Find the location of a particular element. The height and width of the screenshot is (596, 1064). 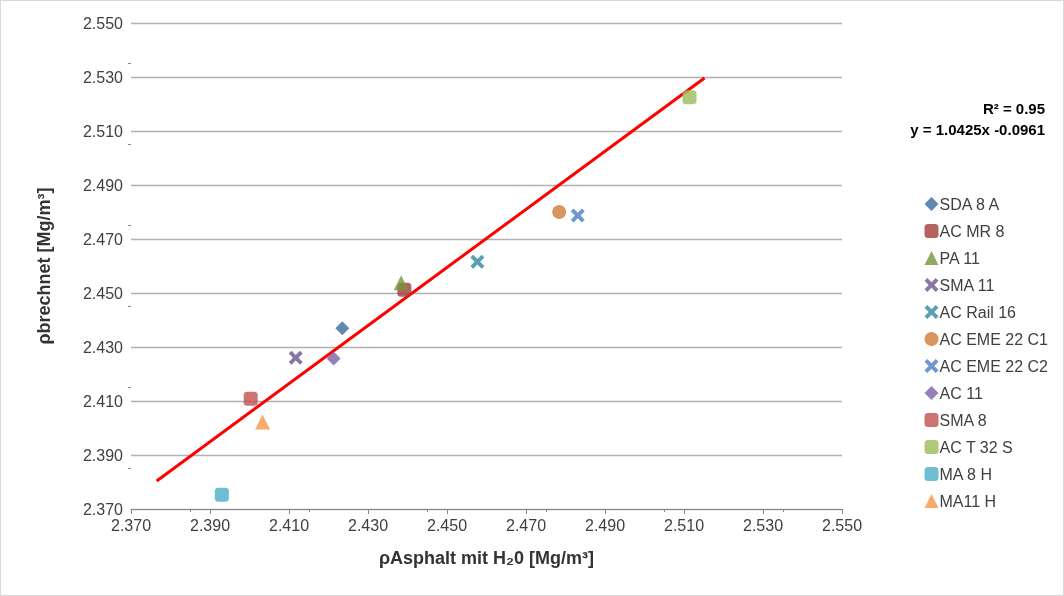

x-tick-label: 2.410 is located at coordinates (289, 525).